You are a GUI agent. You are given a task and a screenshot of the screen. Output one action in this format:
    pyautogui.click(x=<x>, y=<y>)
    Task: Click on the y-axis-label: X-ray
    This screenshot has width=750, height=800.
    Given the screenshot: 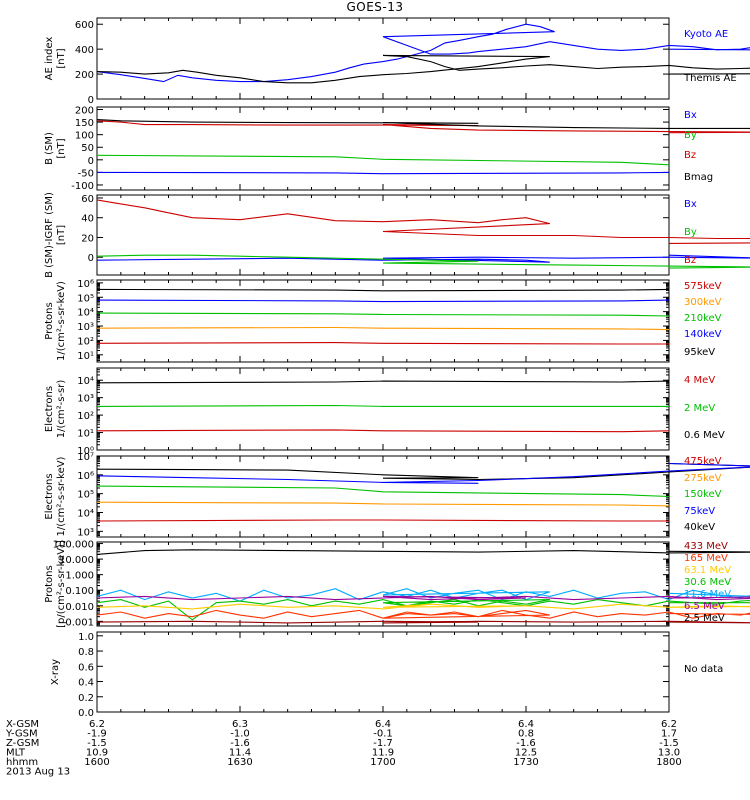 What is the action you would take?
    pyautogui.click(x=55, y=672)
    